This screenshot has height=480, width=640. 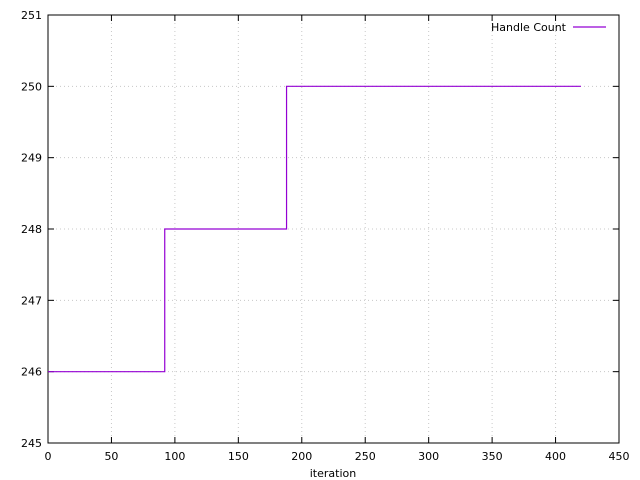 What do you see at coordinates (238, 456) in the screenshot?
I see `x-tick-label: 150` at bounding box center [238, 456].